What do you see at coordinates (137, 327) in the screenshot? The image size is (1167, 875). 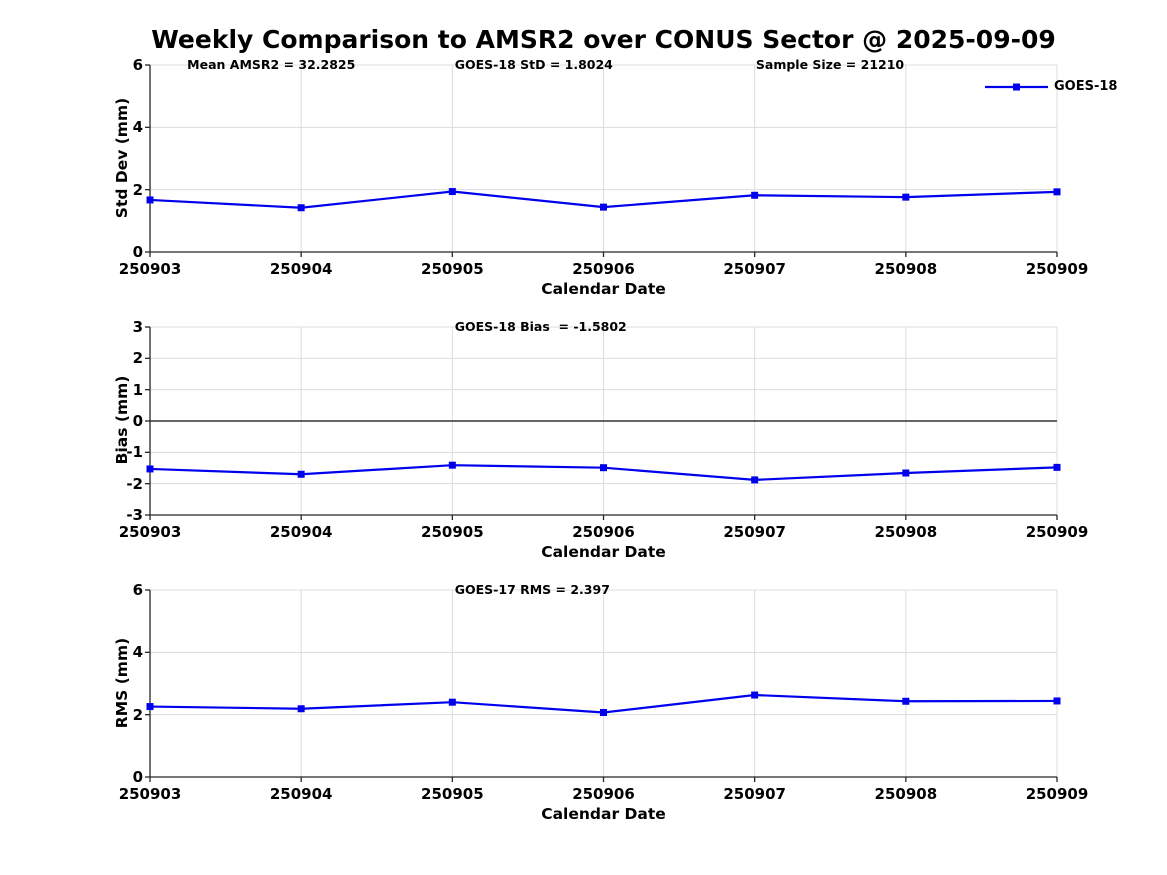 I see `y-tick-label: 3` at bounding box center [137, 327].